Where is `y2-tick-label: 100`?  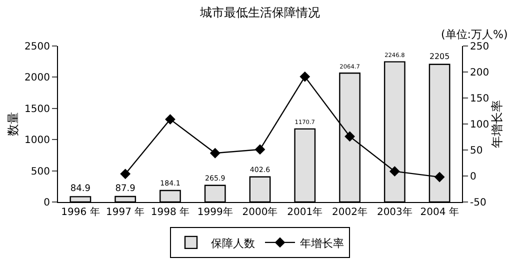 y2-tick-label: 100 is located at coordinates (480, 125).